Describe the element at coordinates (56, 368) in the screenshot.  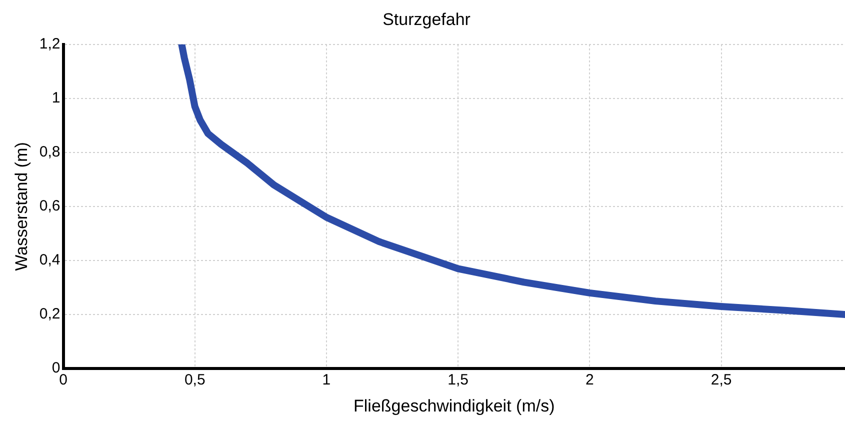
I see `y-tick-label: 0` at that location.